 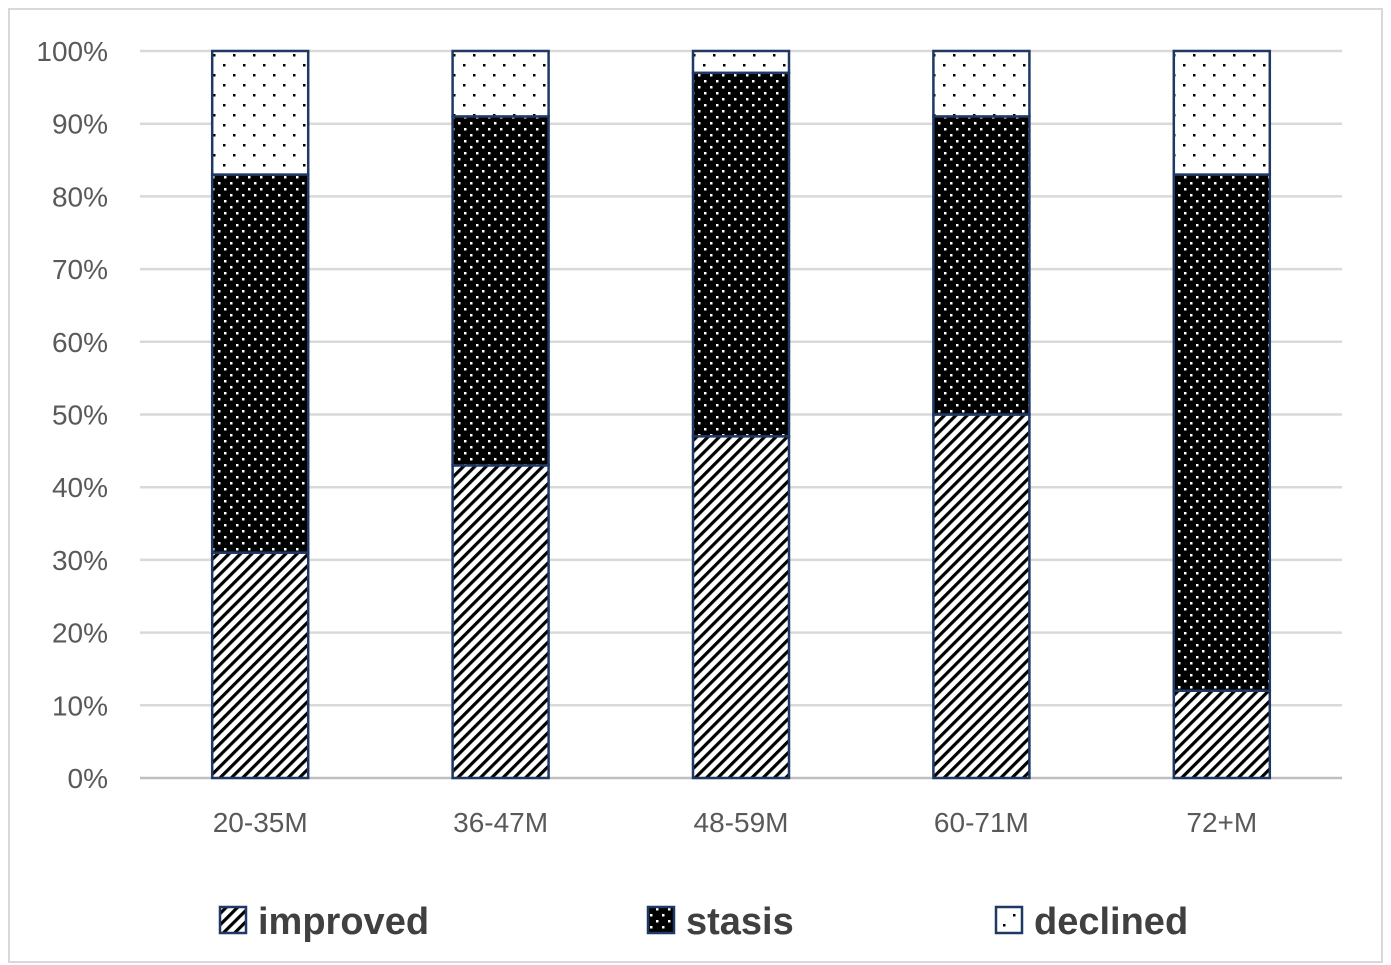 What do you see at coordinates (80, 124) in the screenshot?
I see `y-tick-label: 90%` at bounding box center [80, 124].